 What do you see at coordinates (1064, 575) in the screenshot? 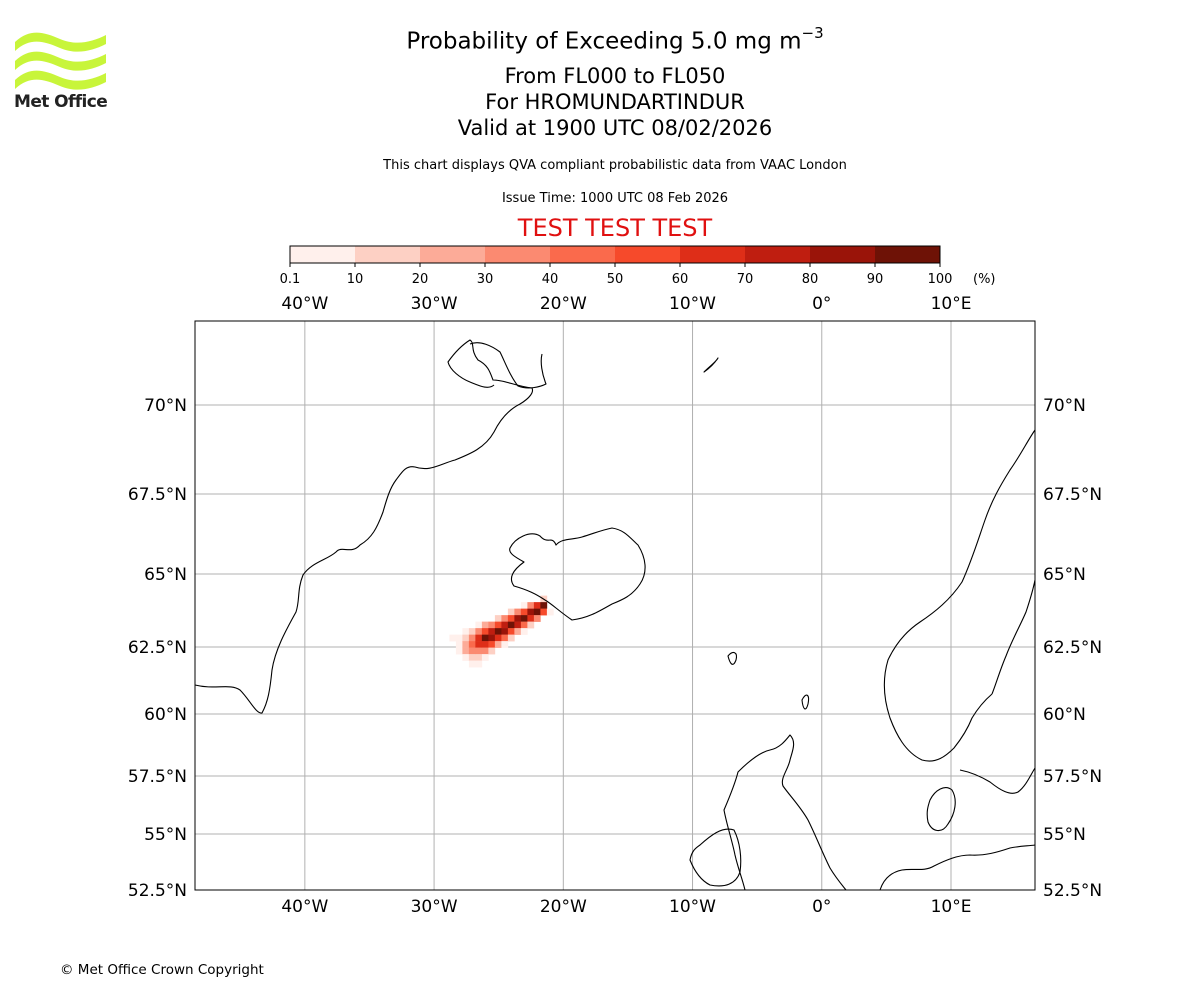
I see `lat-label-right: 65°N` at bounding box center [1064, 575].